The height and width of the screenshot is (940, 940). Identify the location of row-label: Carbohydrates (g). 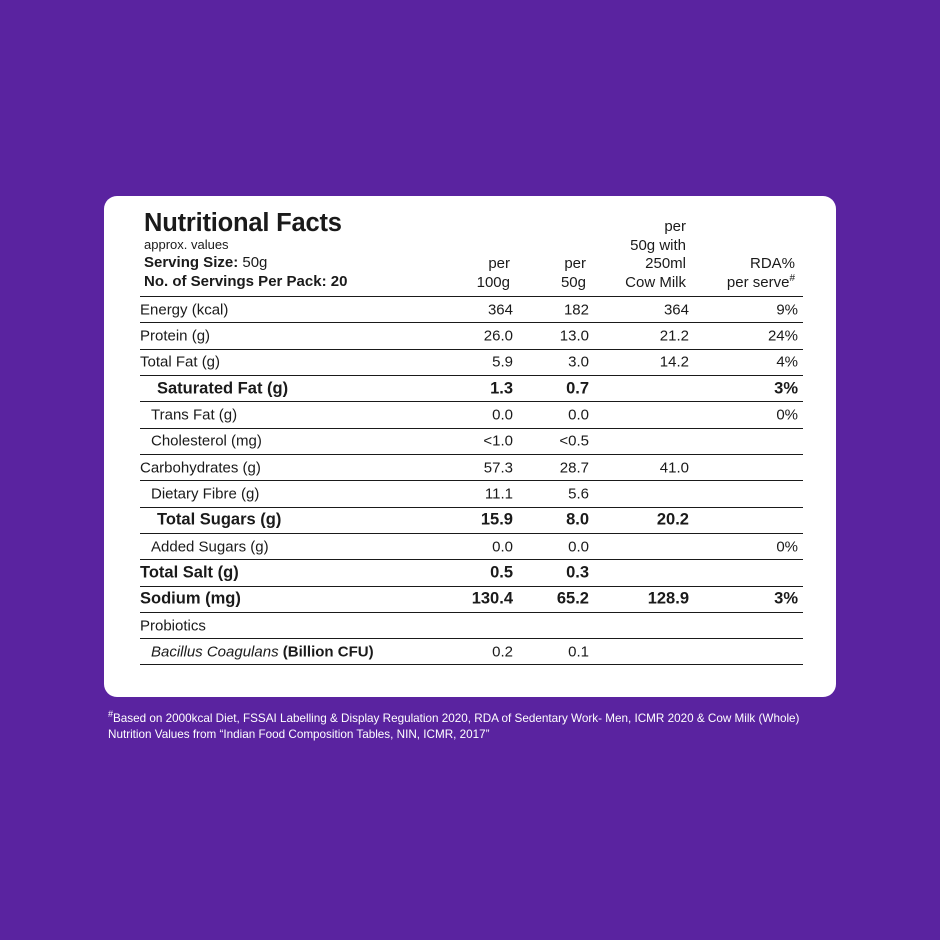
(200, 468).